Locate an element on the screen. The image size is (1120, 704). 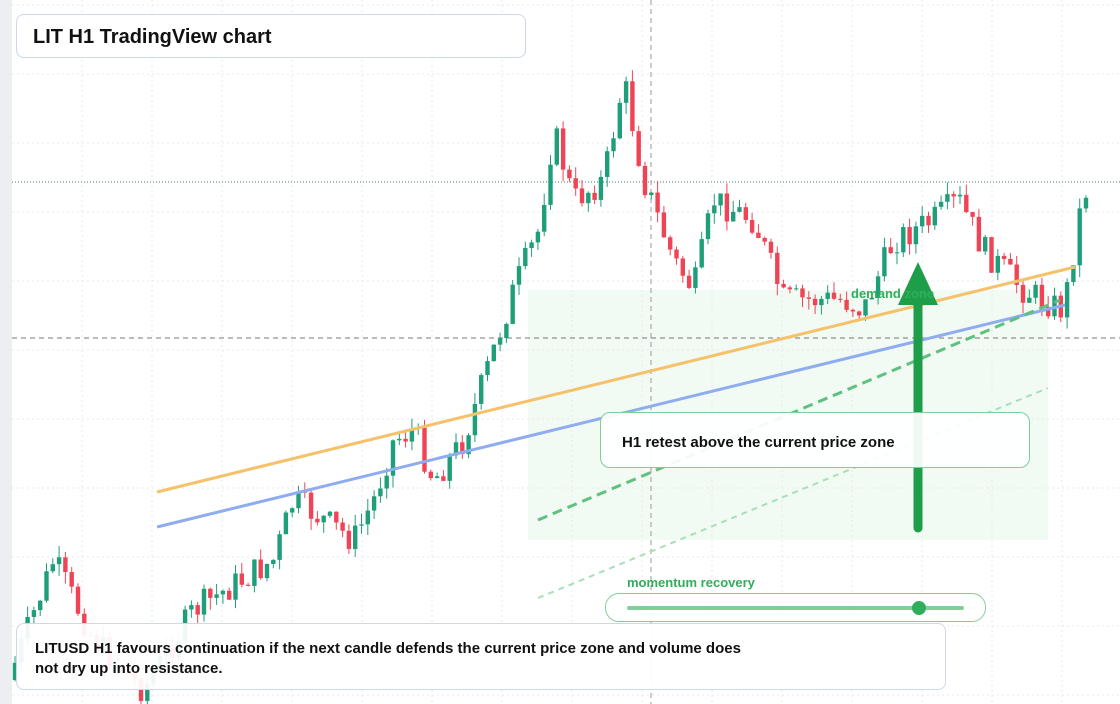
callout: H1 retest above the current price zone is located at coordinates (815, 440).